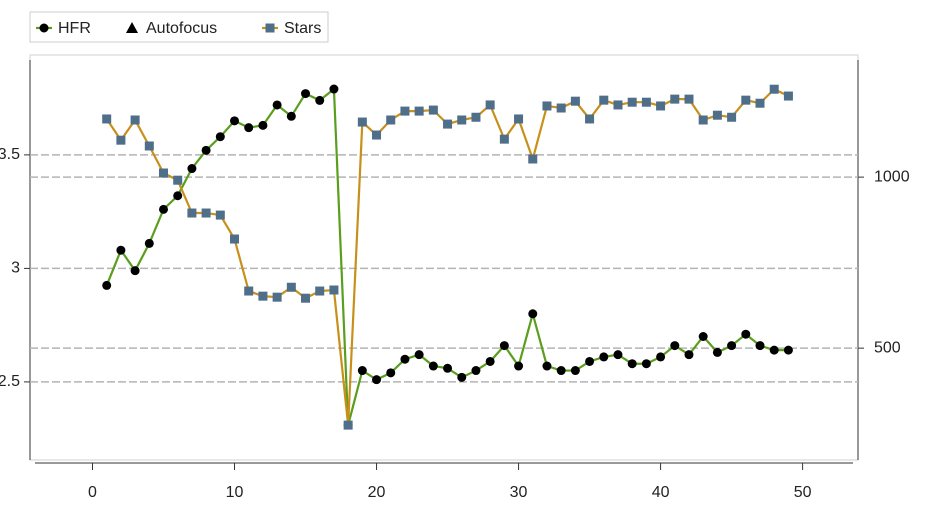 Image resolution: width=925 pixels, height=511 pixels. I want to click on x-tick-label: 50, so click(803, 492).